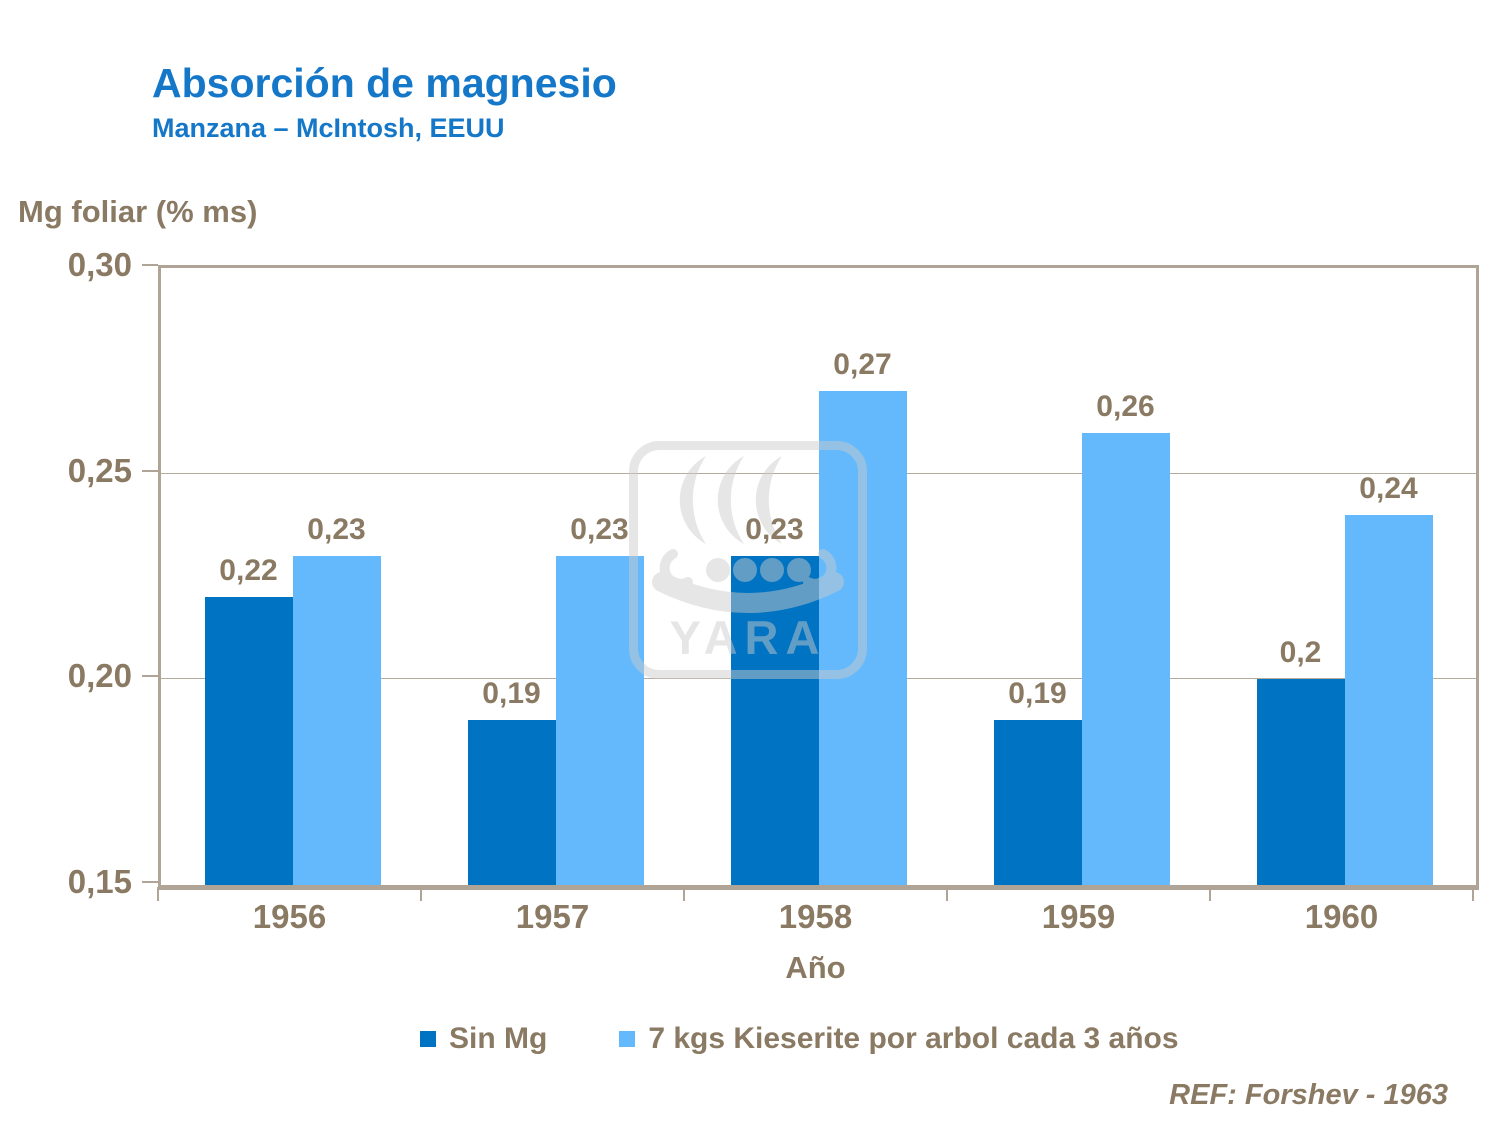 This screenshot has width=1500, height=1125. I want to click on x-tick-label: 1958, so click(815, 916).